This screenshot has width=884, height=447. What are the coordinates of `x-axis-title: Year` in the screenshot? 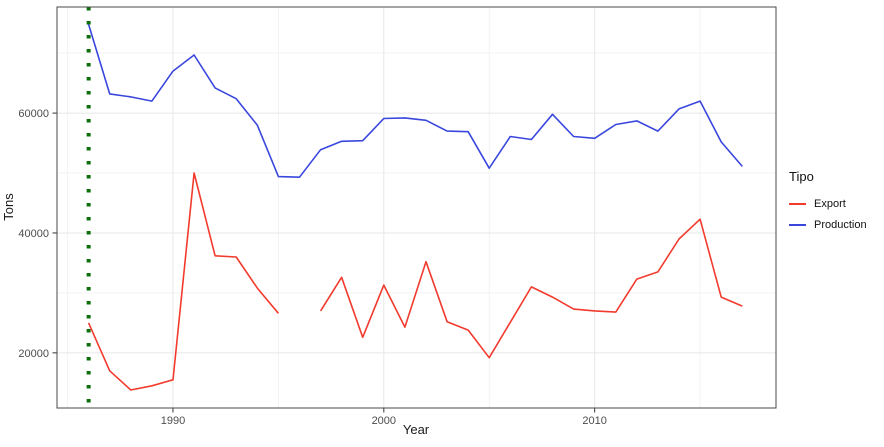 It's located at (416, 429).